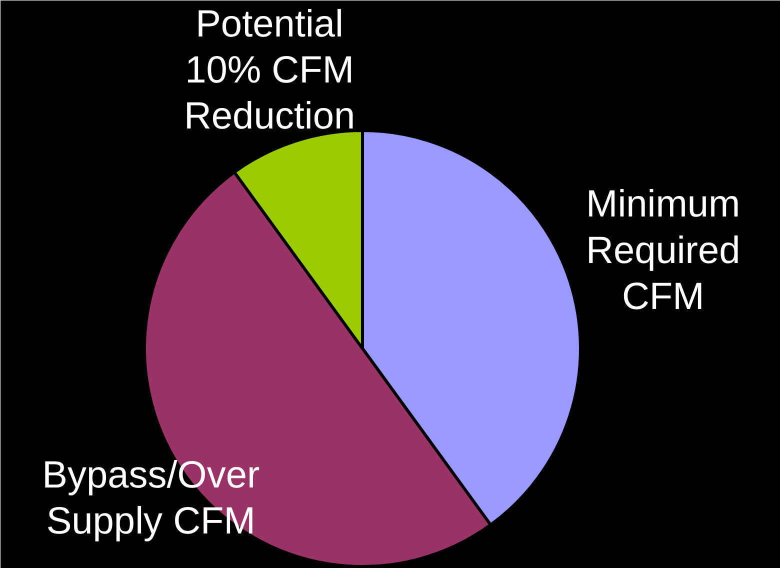  I want to click on slice-label: Potential 10% CFM Reduction, so click(270, 70).